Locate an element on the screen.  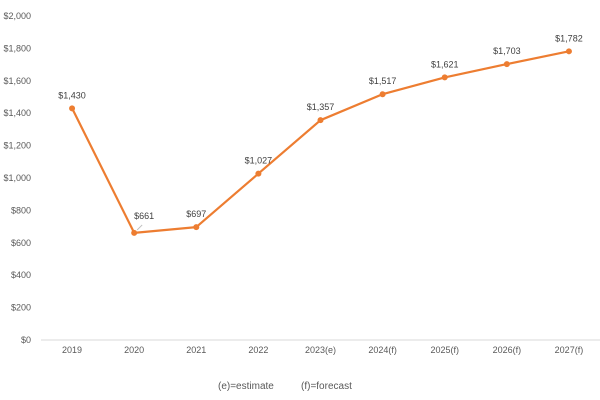
data-label: $1,027 is located at coordinates (259, 161).